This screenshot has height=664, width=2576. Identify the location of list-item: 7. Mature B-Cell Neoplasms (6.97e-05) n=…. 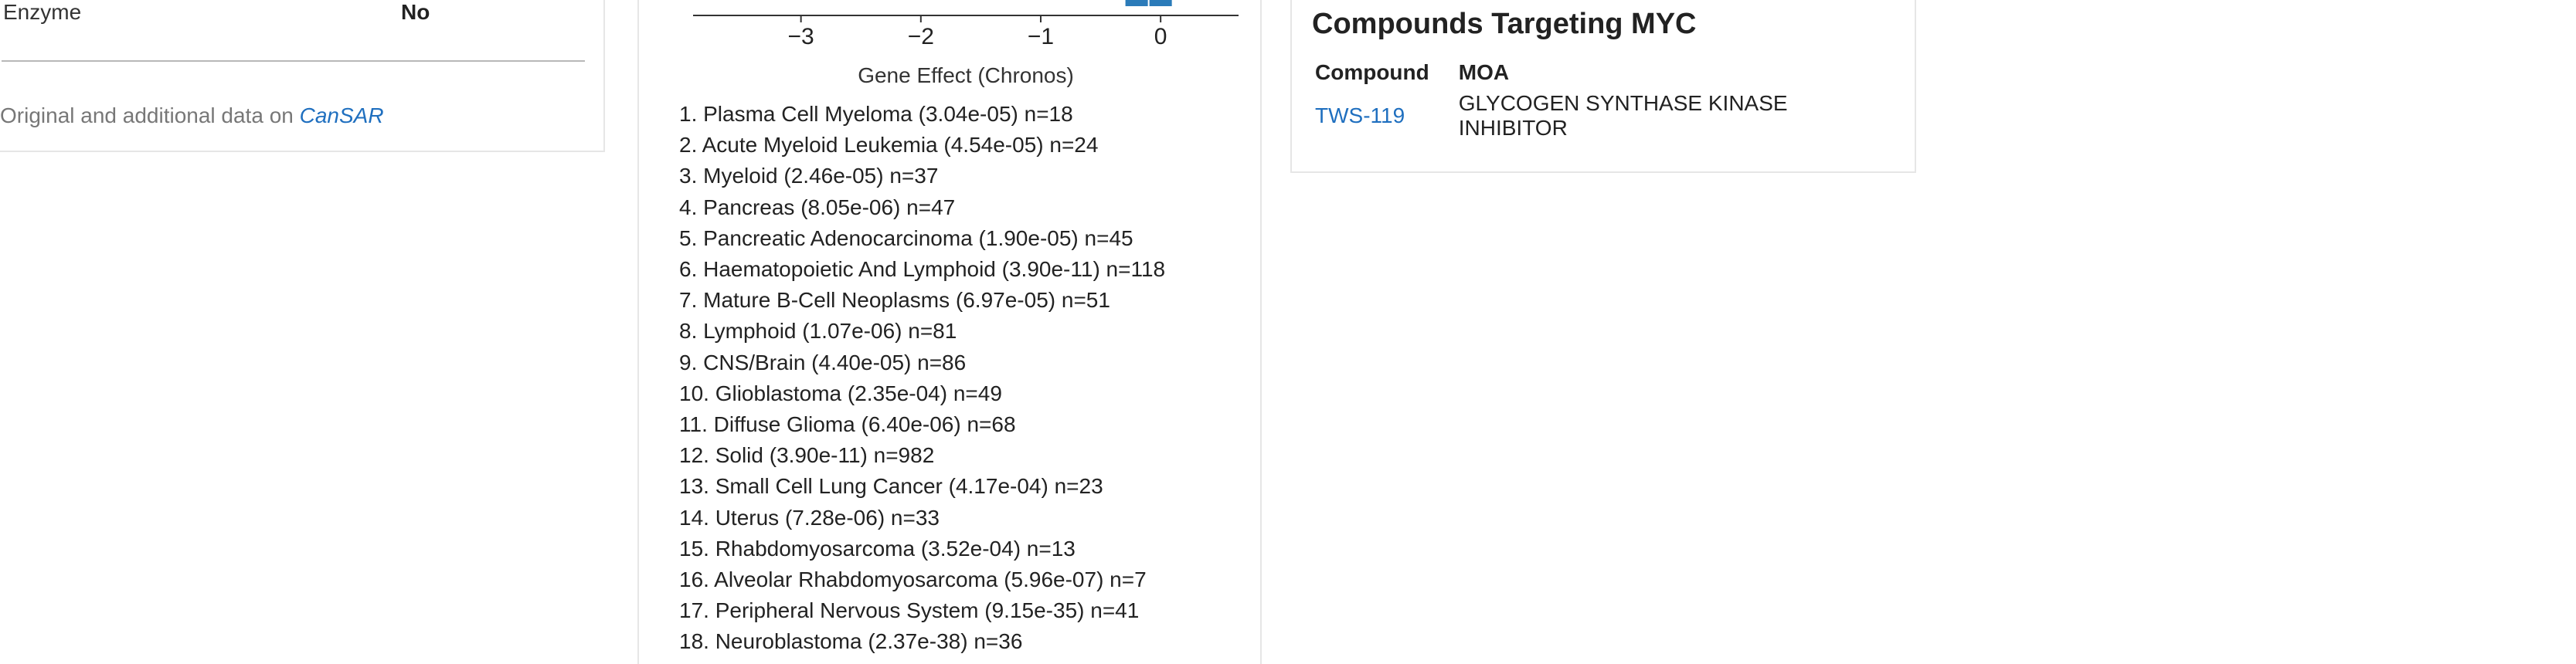
(894, 300).